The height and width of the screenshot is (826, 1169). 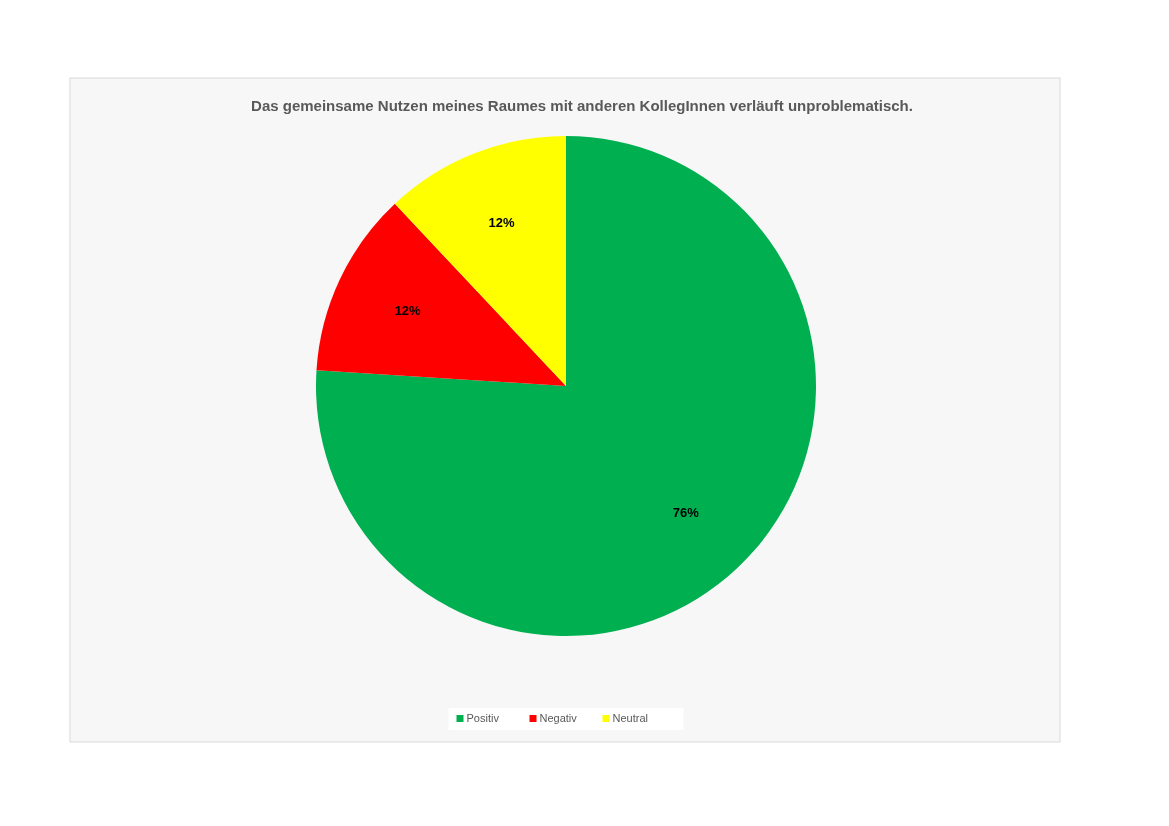 I want to click on data-label: 76%, so click(x=686, y=513).